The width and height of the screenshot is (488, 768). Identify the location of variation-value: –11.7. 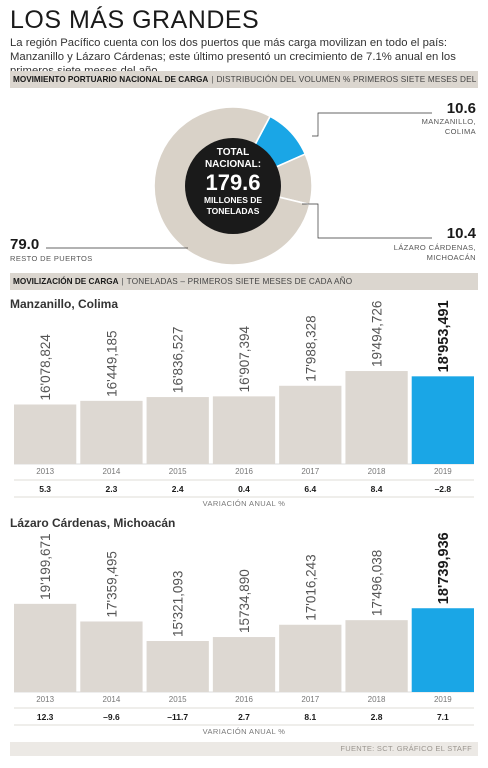
(177, 717).